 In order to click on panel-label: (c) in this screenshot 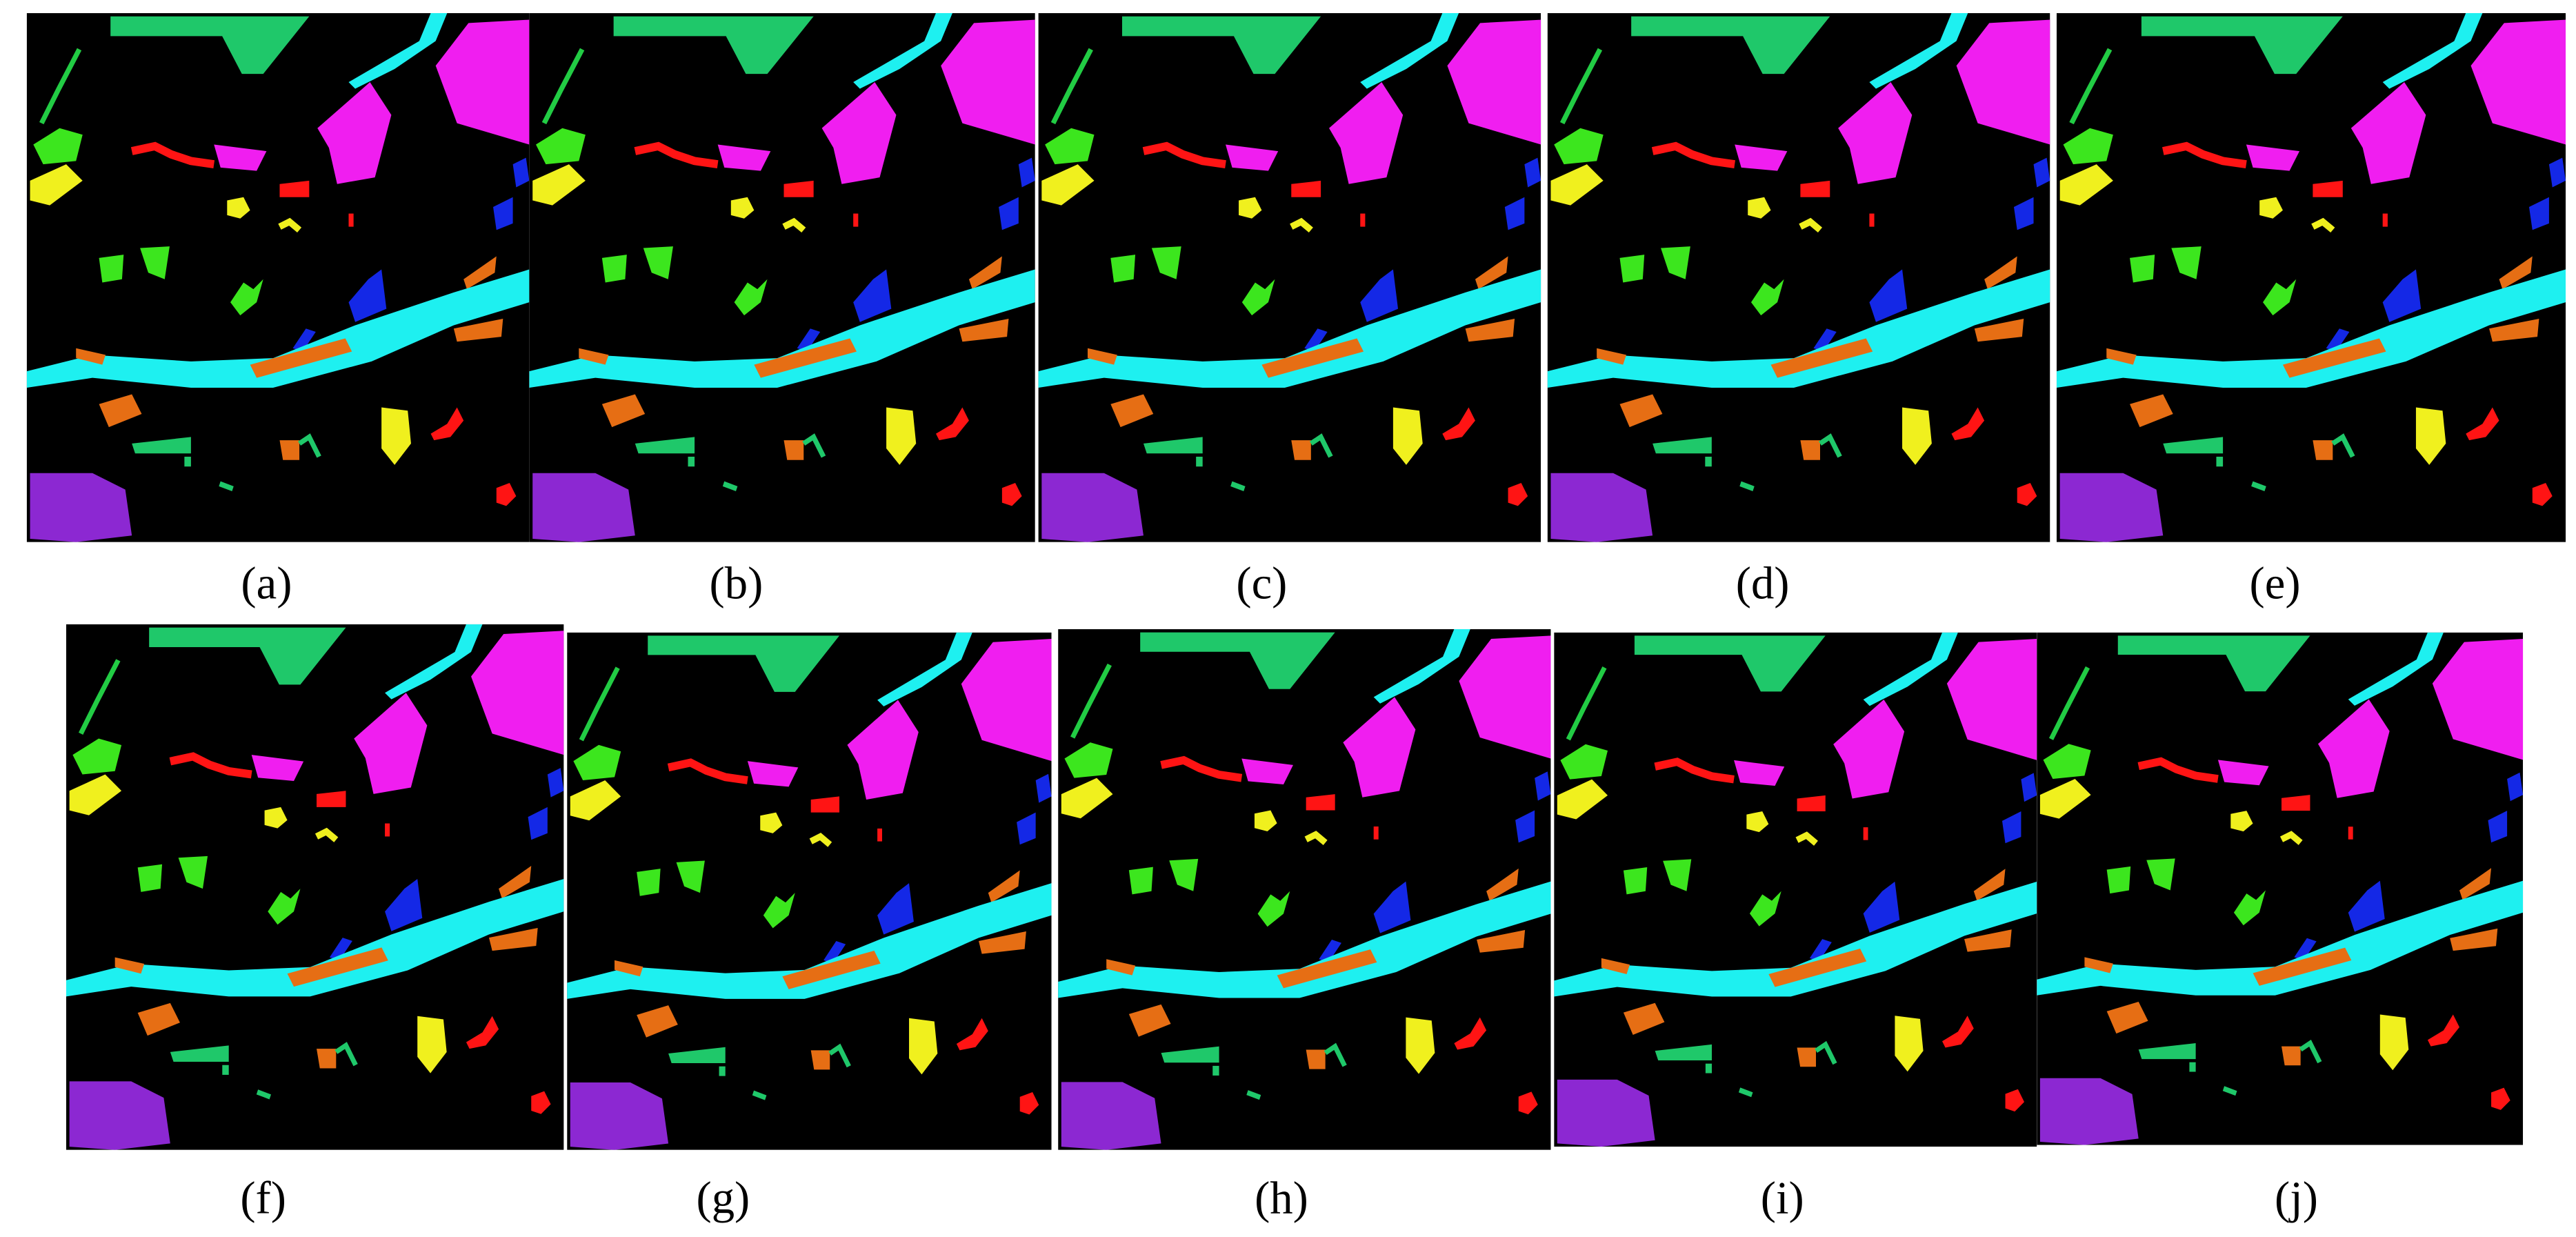, I will do `click(1261, 584)`.